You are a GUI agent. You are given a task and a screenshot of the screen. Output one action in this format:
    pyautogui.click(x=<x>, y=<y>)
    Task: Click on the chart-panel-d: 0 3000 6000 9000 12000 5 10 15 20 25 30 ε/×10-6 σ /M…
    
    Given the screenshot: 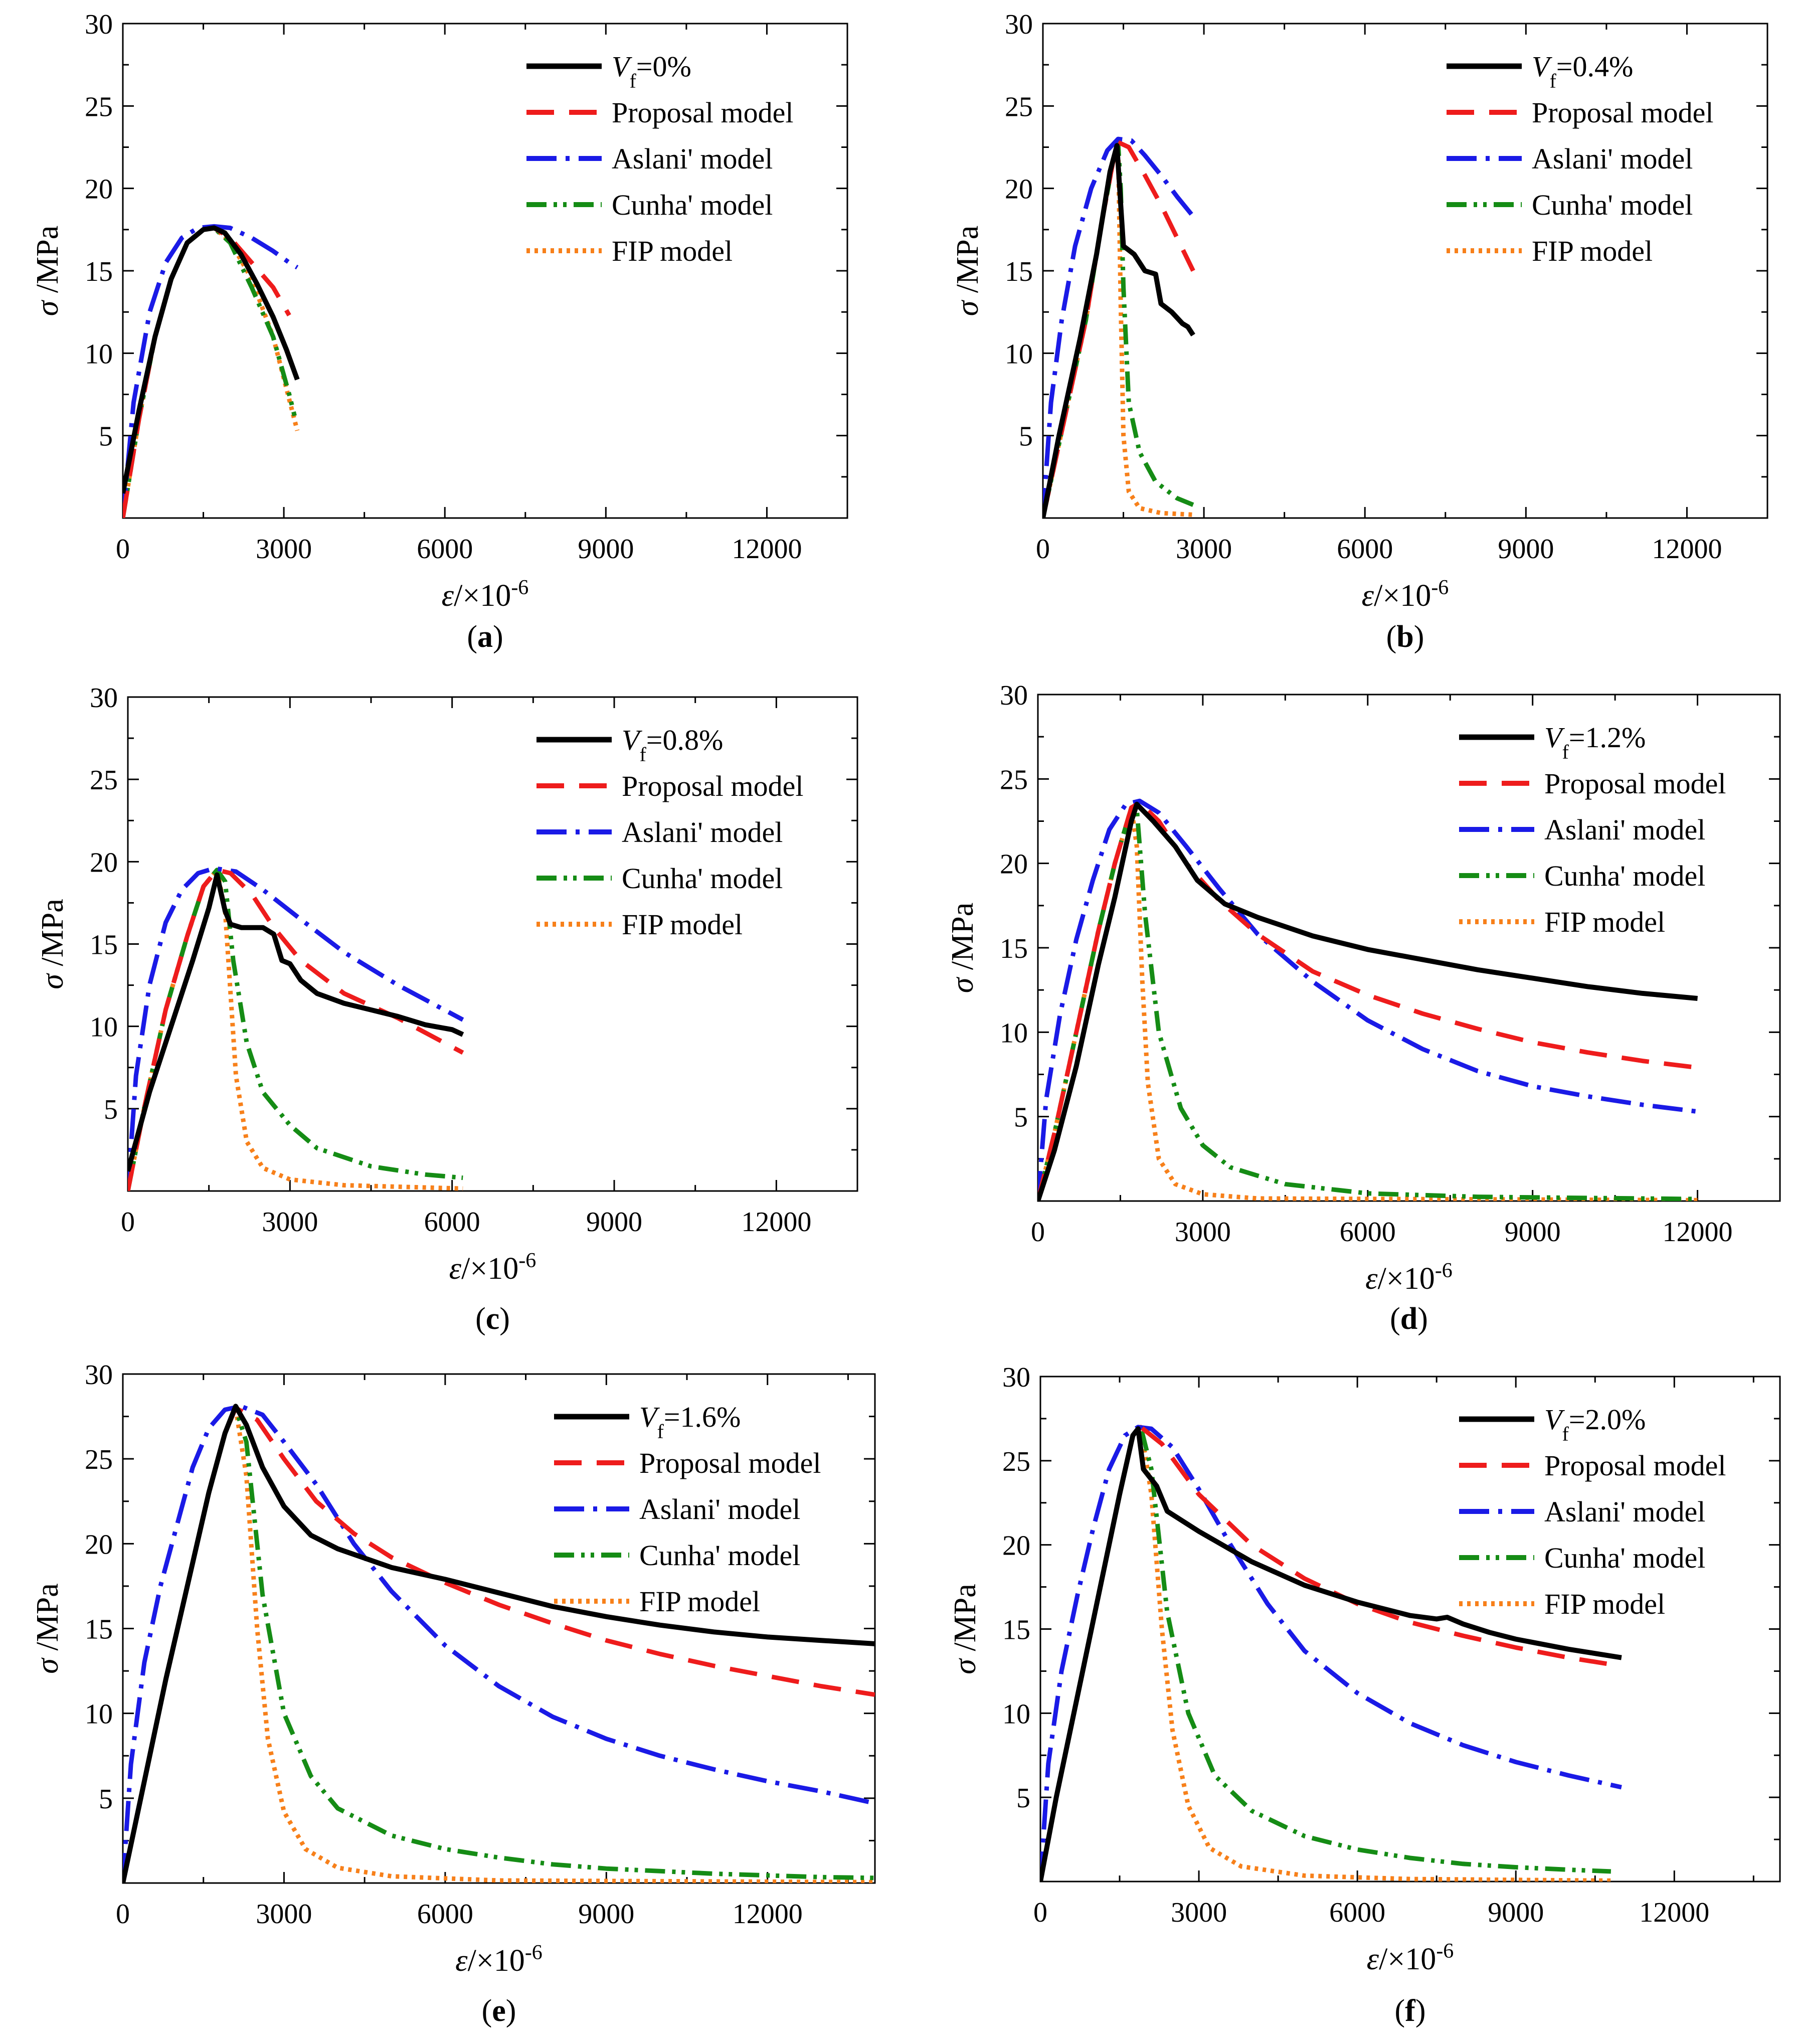 What is the action you would take?
    pyautogui.click(x=1363, y=1008)
    